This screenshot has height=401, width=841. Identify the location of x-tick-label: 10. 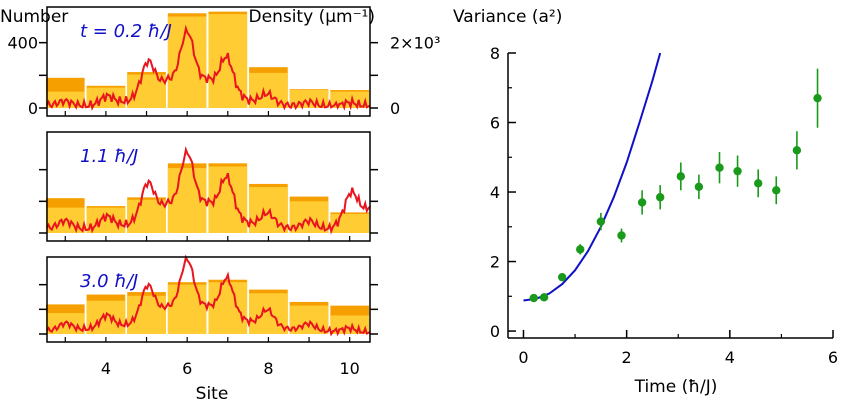
(350, 368).